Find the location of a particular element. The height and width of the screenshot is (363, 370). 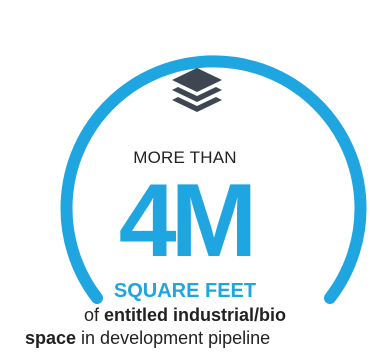

stat-value: 4M is located at coordinates (187, 221).